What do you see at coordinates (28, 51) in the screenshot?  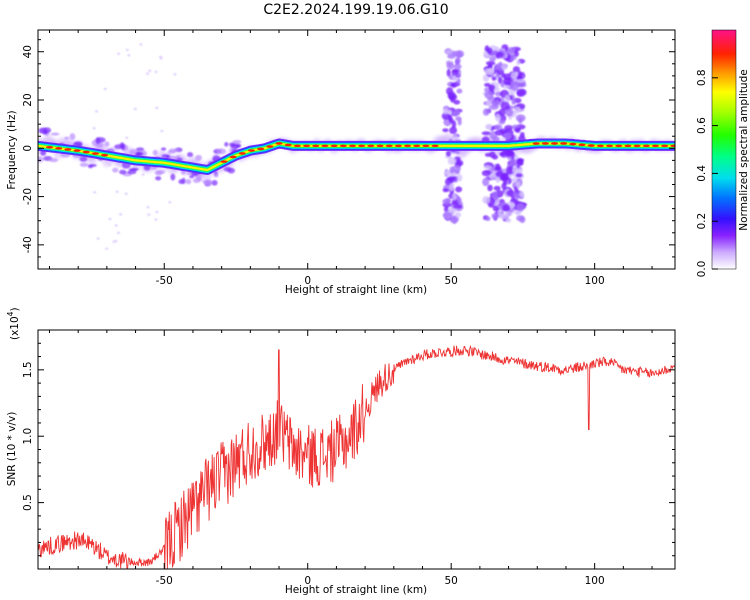 I see `y-tick-label: 40` at bounding box center [28, 51].